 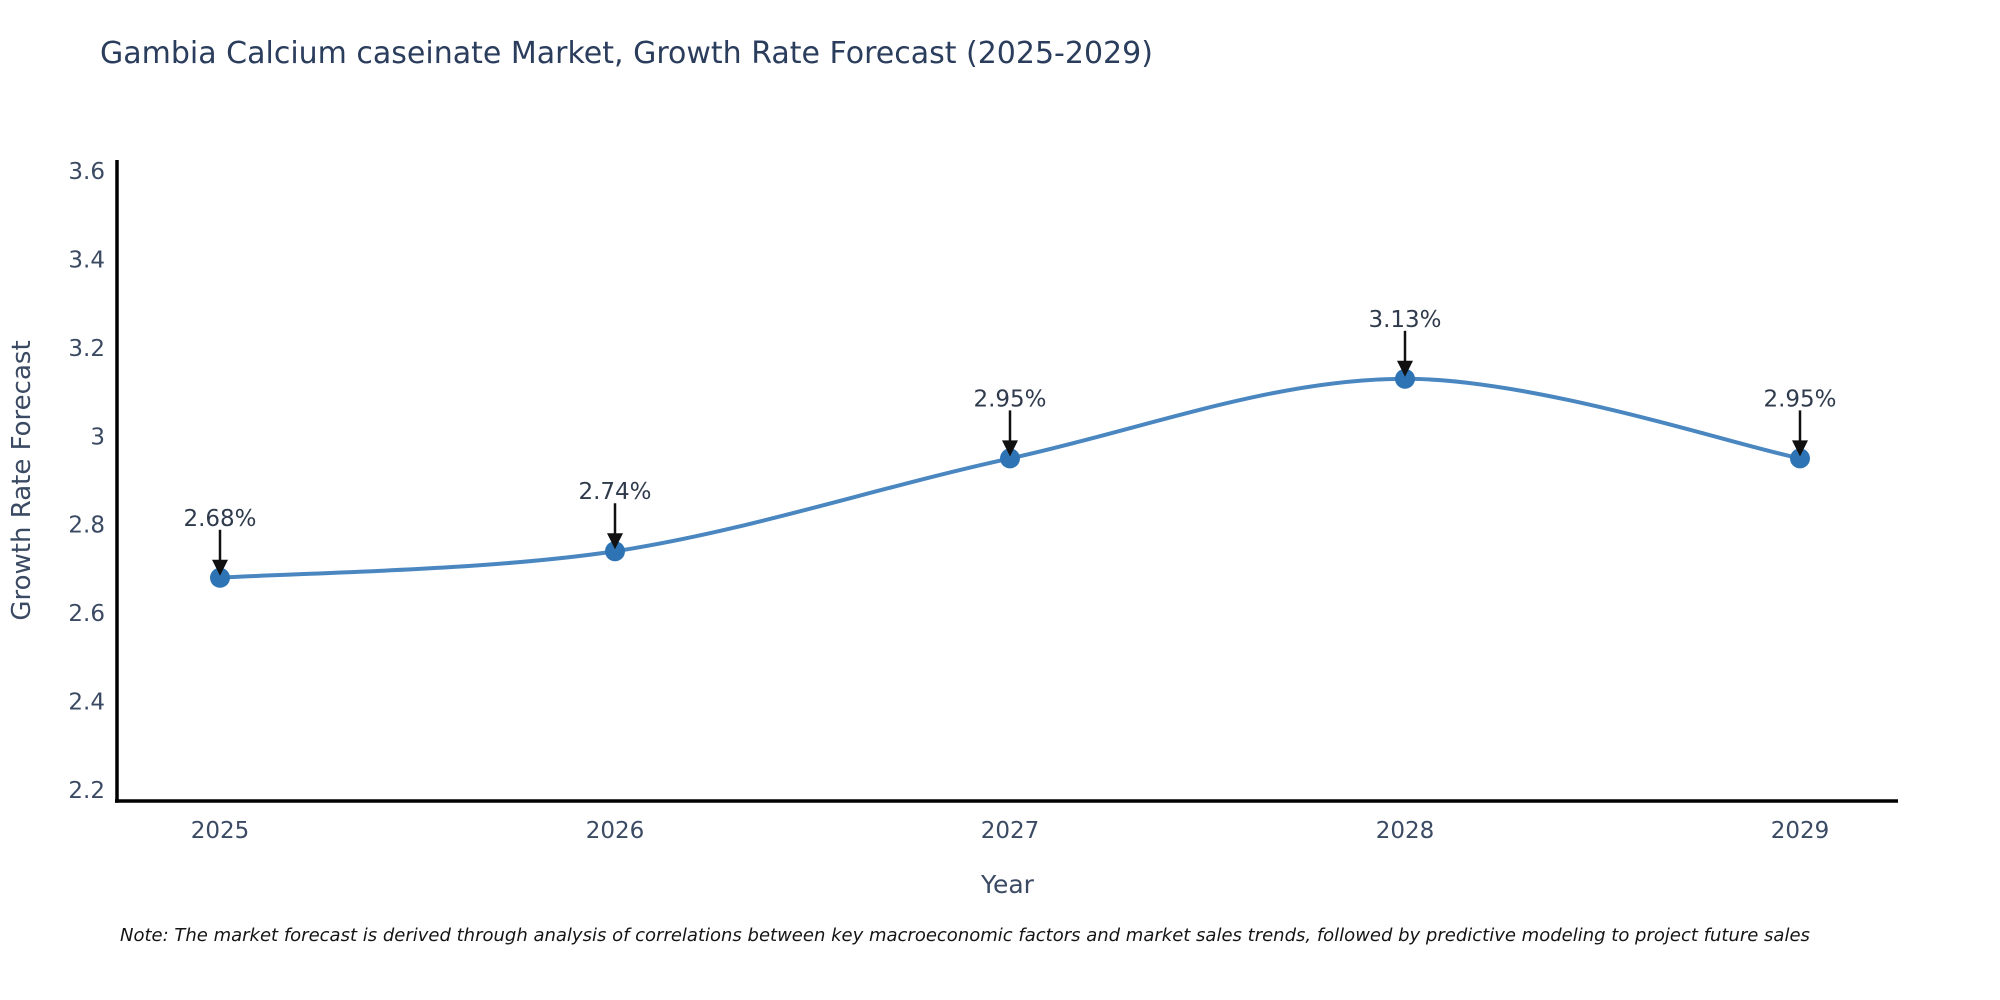 I want to click on y-tick-label: 3.2, so click(x=86, y=349).